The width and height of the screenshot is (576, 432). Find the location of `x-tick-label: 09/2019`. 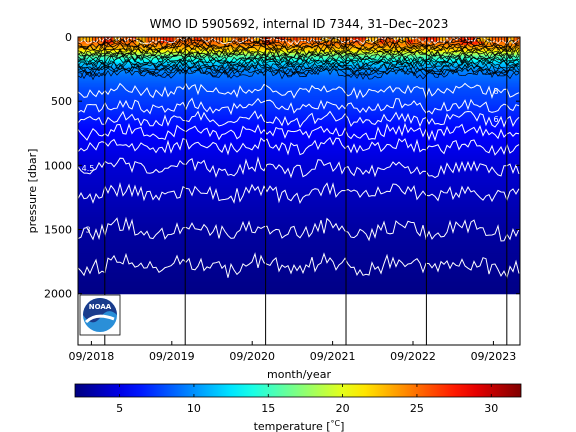

x-tick-label: 09/2019 is located at coordinates (172, 356).